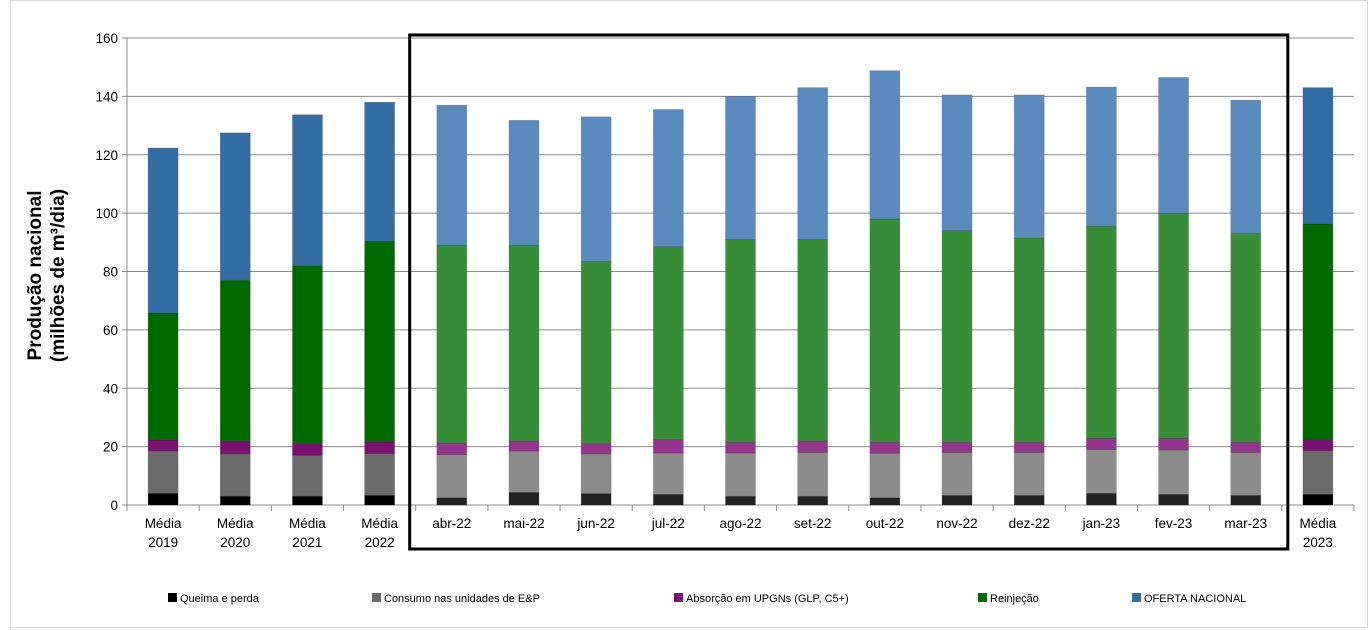 The height and width of the screenshot is (630, 1370). Describe the element at coordinates (110, 388) in the screenshot. I see `y-tick-label: 40` at that location.